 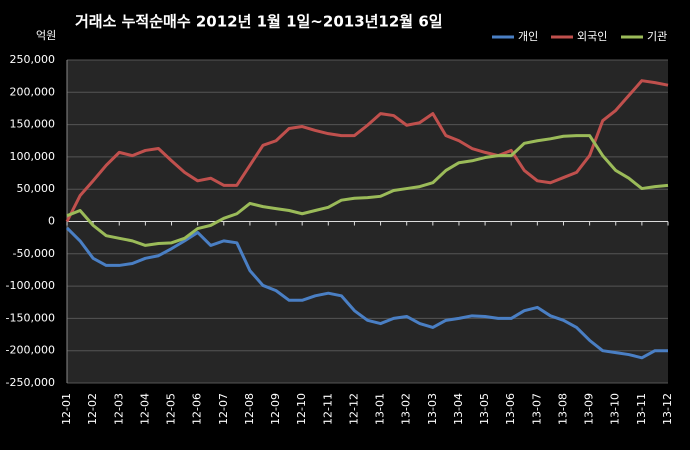 I want to click on x-tick-label: 12-11, so click(x=327, y=409).